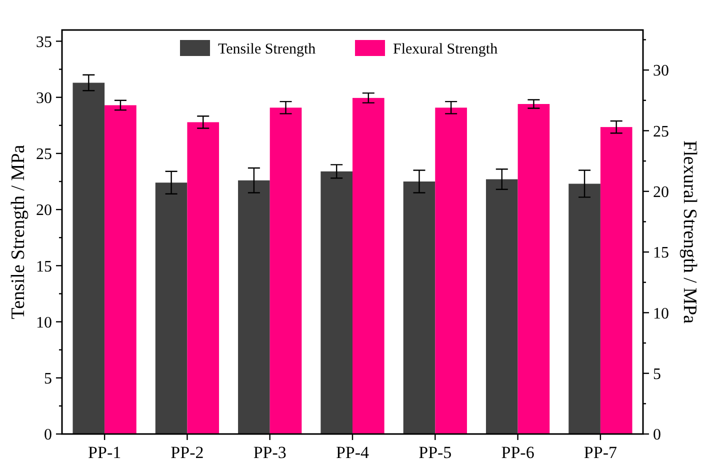 This screenshot has width=704, height=471. What do you see at coordinates (44, 98) in the screenshot?
I see `y-tick-label: 30` at bounding box center [44, 98].